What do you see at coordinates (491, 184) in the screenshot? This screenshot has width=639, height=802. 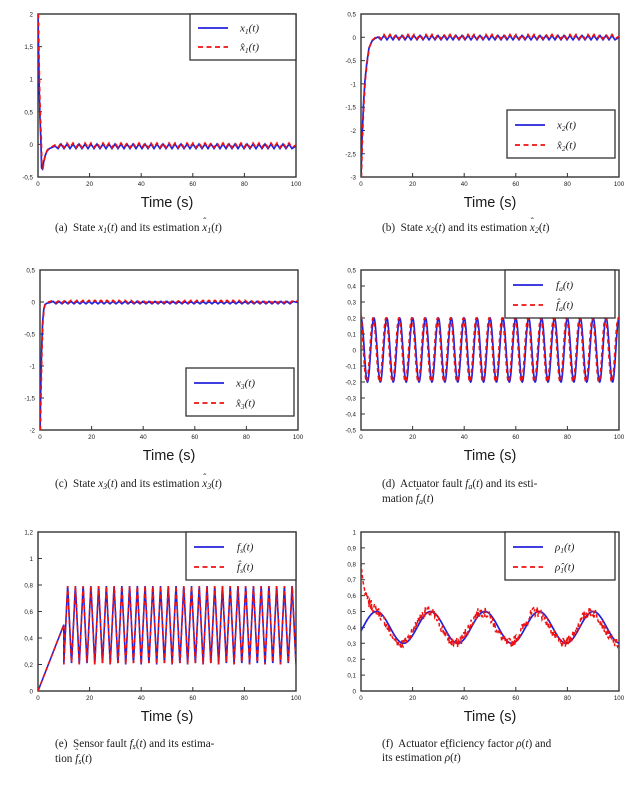 I see `x-tick-labels-b: 0 20 40 60 80 100` at bounding box center [491, 184].